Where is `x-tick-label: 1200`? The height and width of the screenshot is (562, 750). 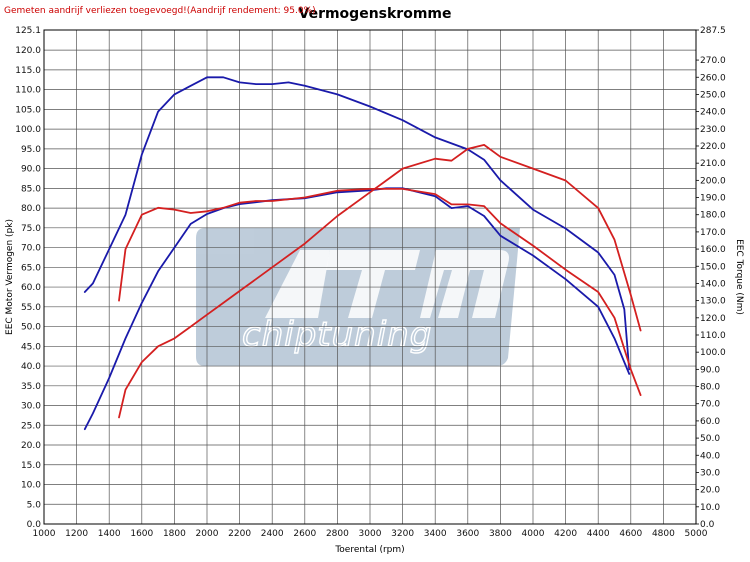
x-tick-label: 1200 is located at coordinates (76, 534).